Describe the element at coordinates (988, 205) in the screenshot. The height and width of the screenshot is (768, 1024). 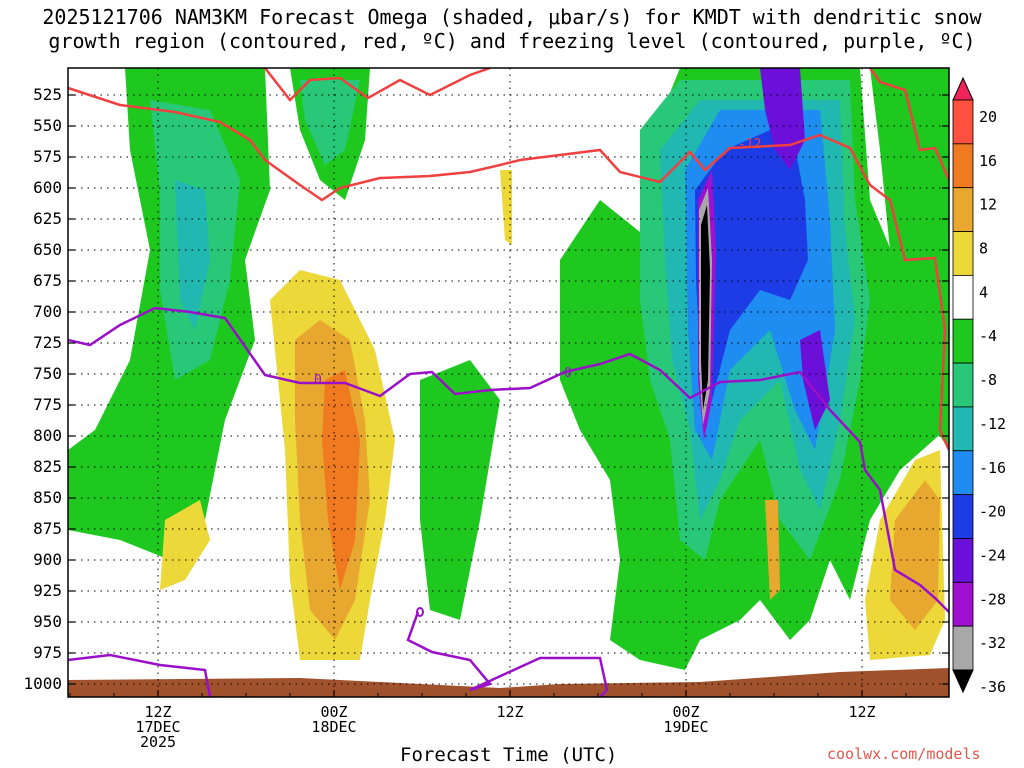
I see `colorbar-label: 12` at that location.